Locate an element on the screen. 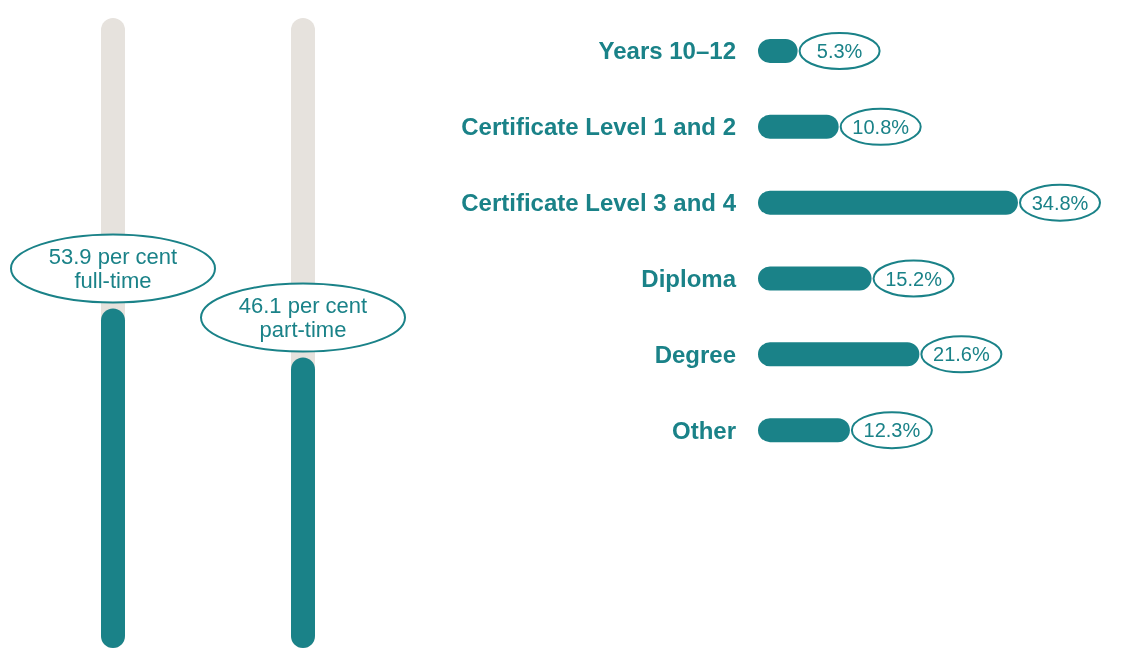 The height and width of the screenshot is (650, 1123). data-label: 10.8% is located at coordinates (881, 126).